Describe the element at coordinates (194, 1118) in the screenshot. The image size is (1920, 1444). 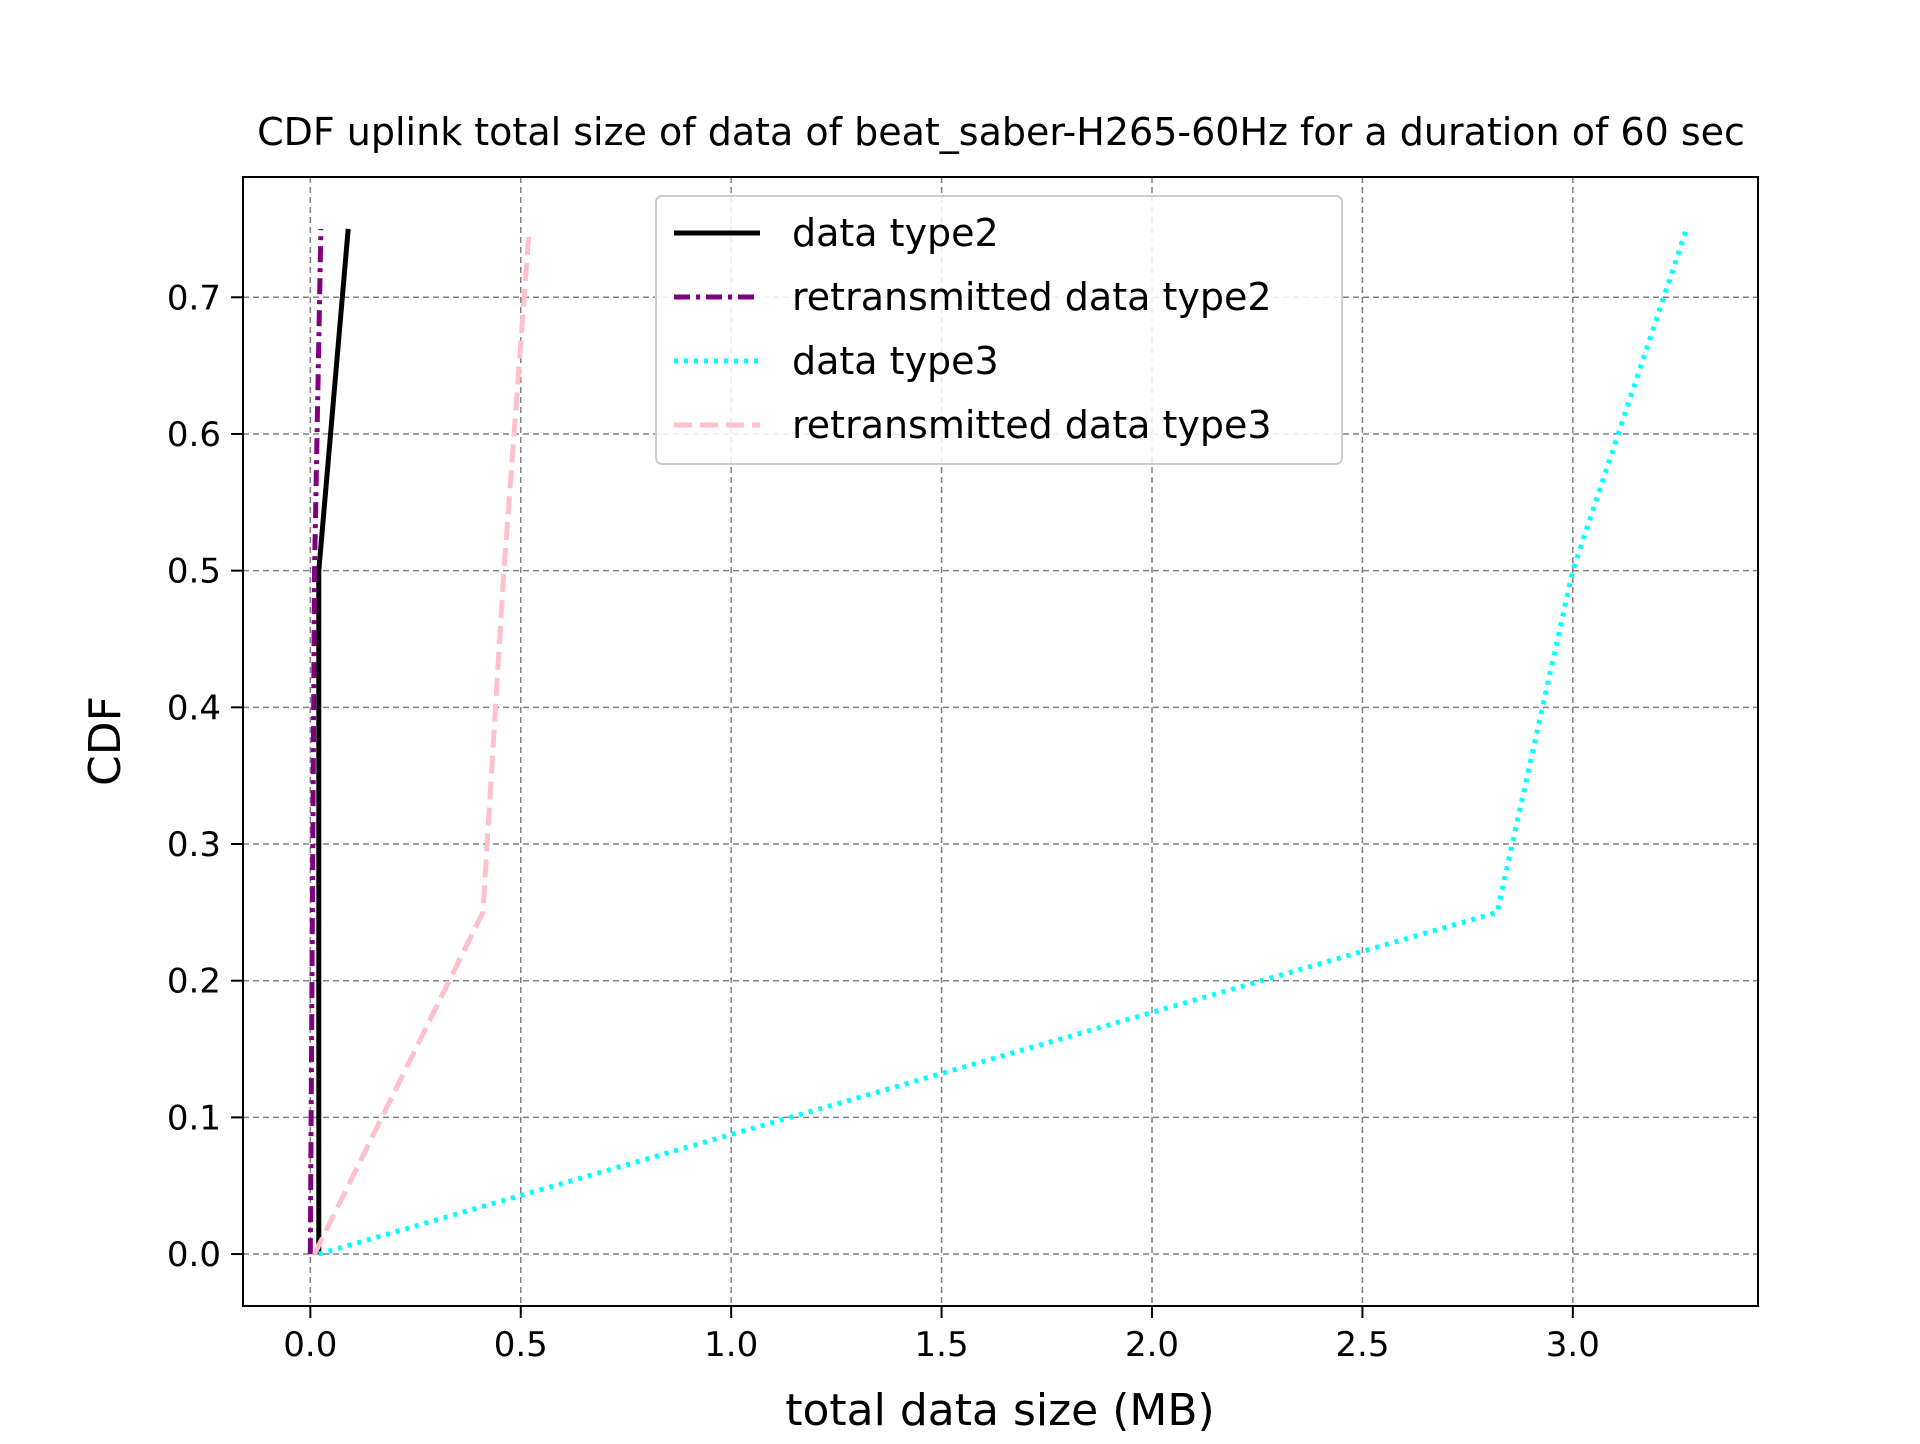
I see `y-tick-label: 0.1` at that location.